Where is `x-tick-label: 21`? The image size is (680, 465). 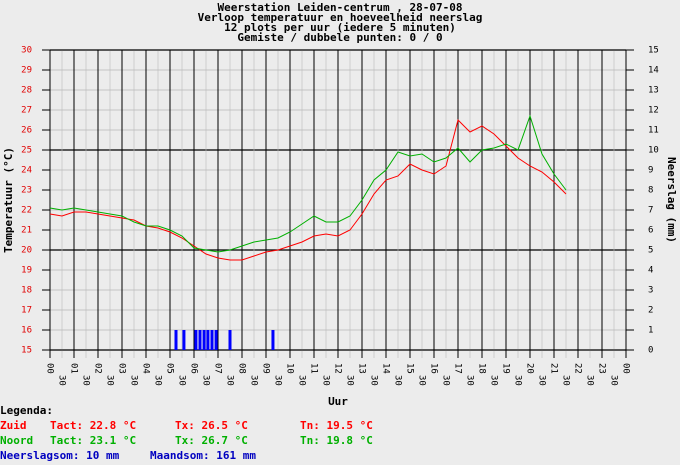
x-tick-label: 21 is located at coordinates (554, 368).